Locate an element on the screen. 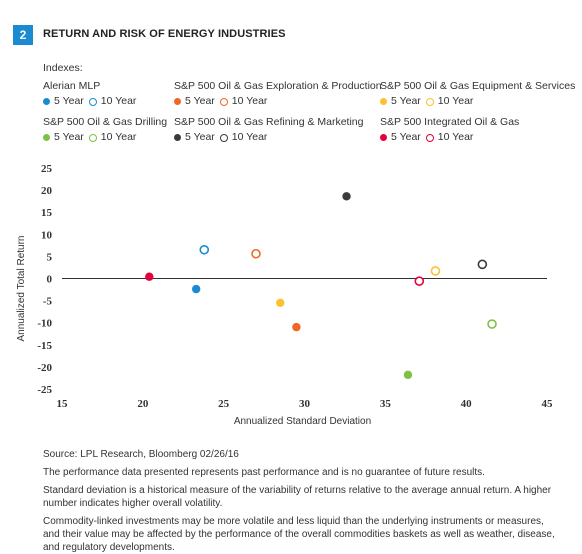  y-axis-ticks: 25 20 15 10 5 0 -5 -10 -15 -20 -25 is located at coordinates (44, 279).